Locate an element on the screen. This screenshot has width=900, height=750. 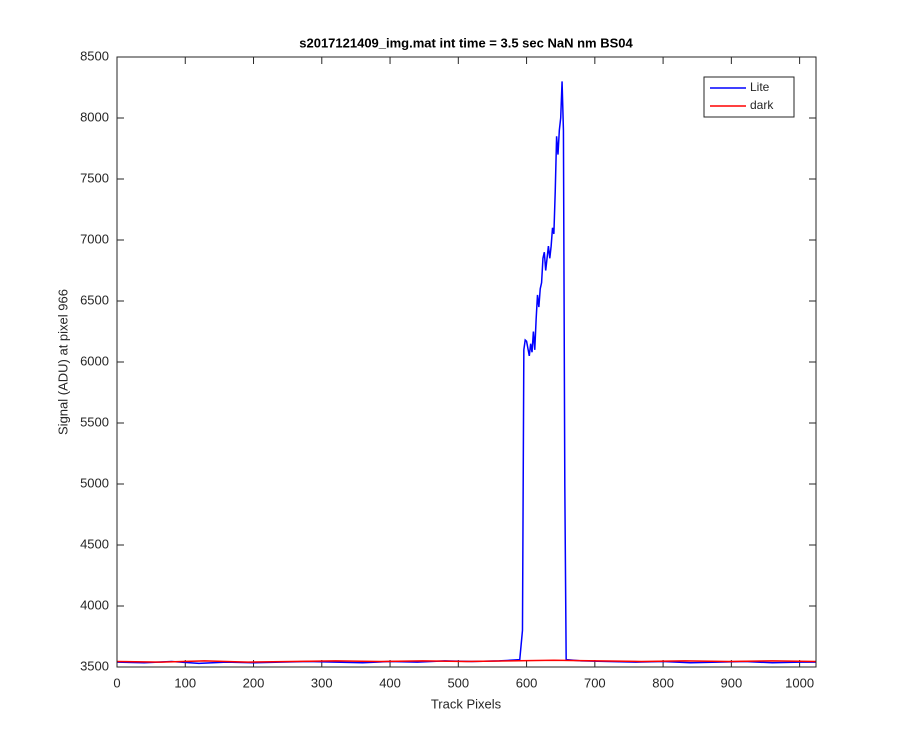
x-tick-label: 200 is located at coordinates (254, 682).